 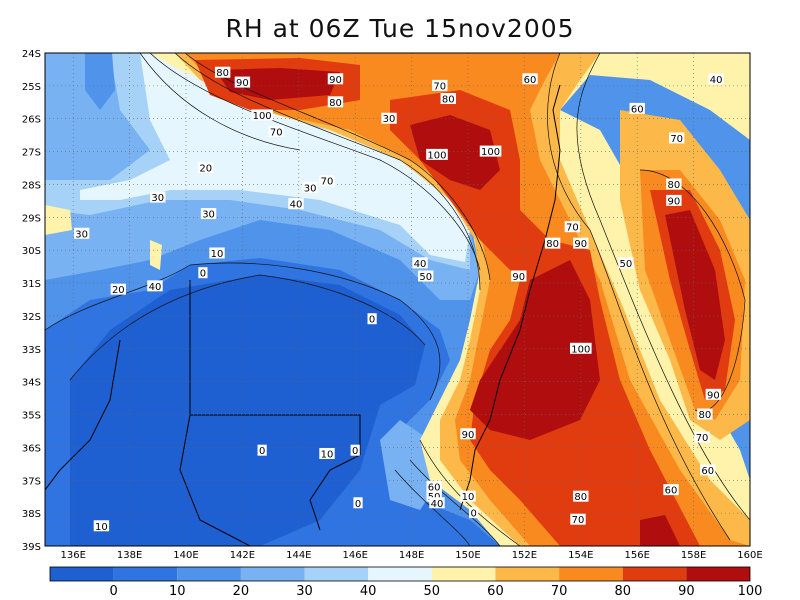 What do you see at coordinates (31, 120) in the screenshot?
I see `lat-tick-26S: 26S` at bounding box center [31, 120].